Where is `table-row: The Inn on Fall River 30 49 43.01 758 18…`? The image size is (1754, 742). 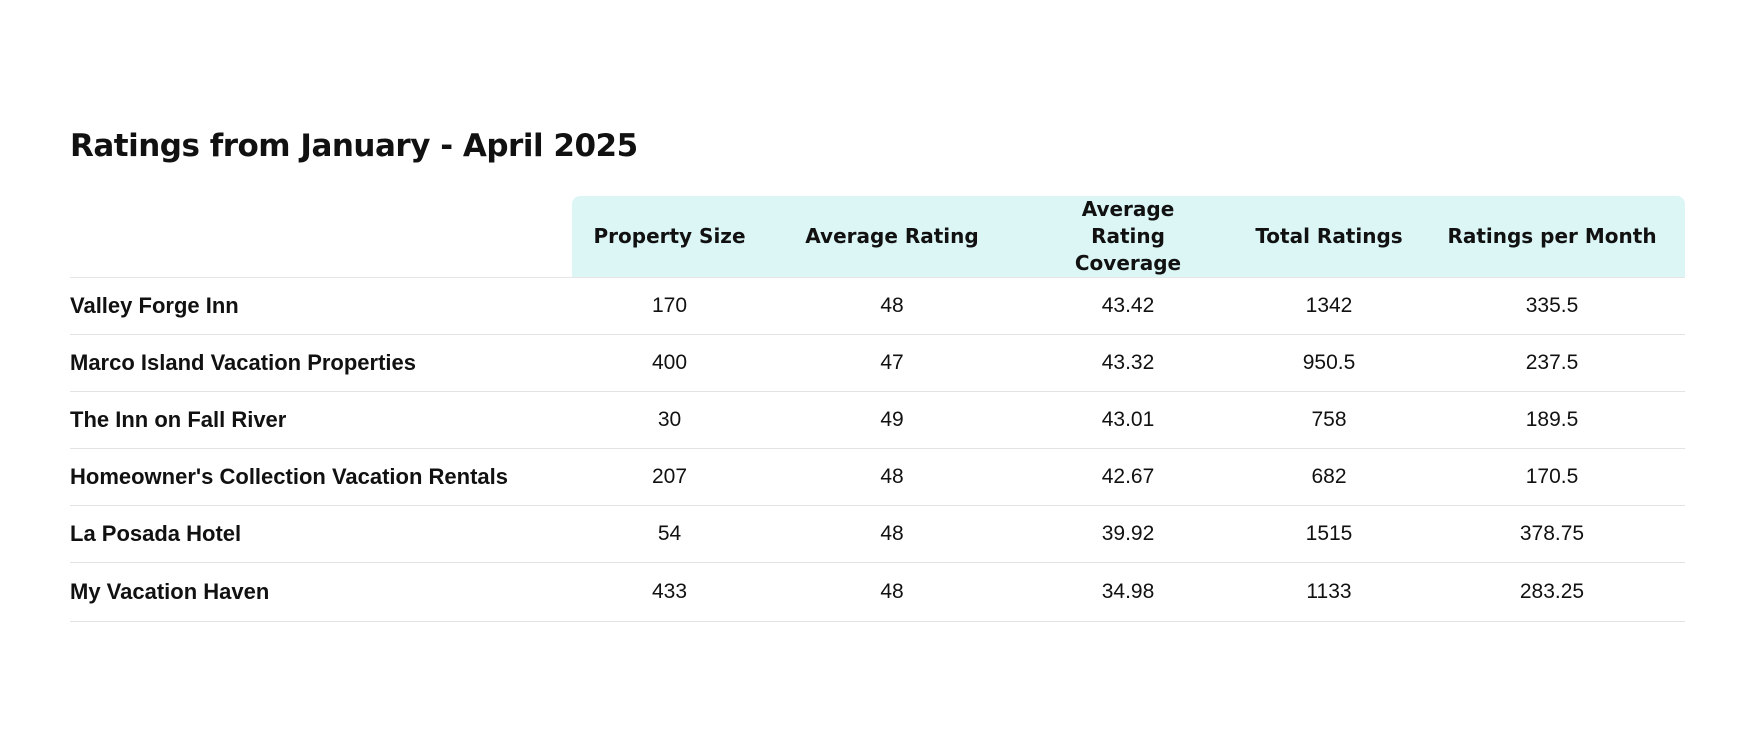 table-row: The Inn on Fall River 30 49 43.01 758 18… is located at coordinates (877, 420).